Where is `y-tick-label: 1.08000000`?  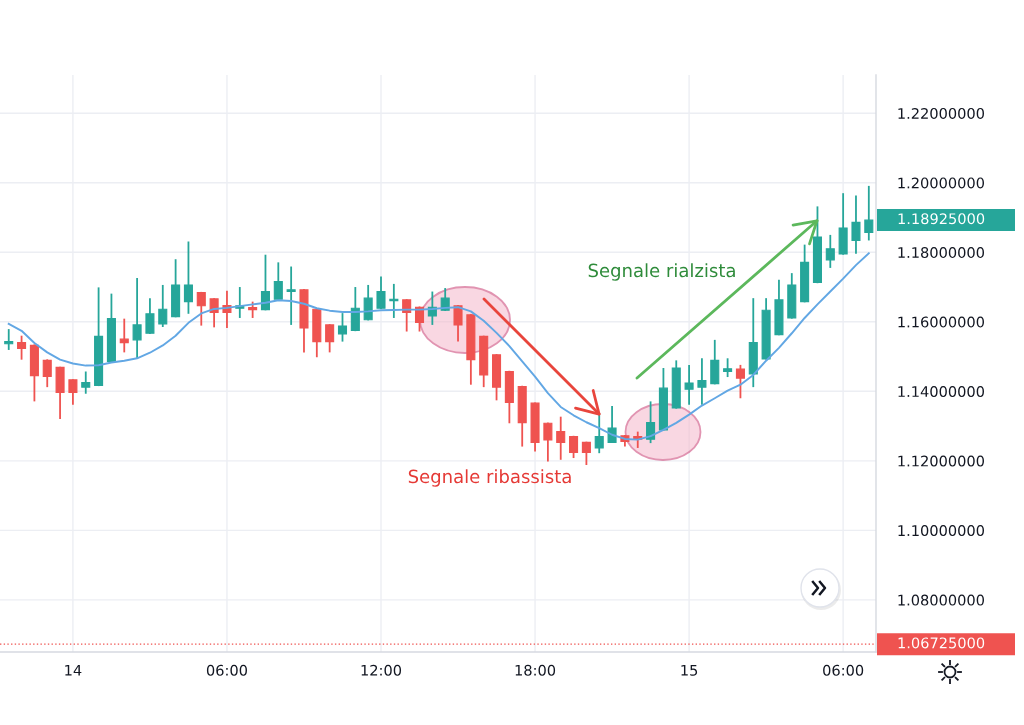
y-tick-label: 1.08000000 is located at coordinates (941, 600).